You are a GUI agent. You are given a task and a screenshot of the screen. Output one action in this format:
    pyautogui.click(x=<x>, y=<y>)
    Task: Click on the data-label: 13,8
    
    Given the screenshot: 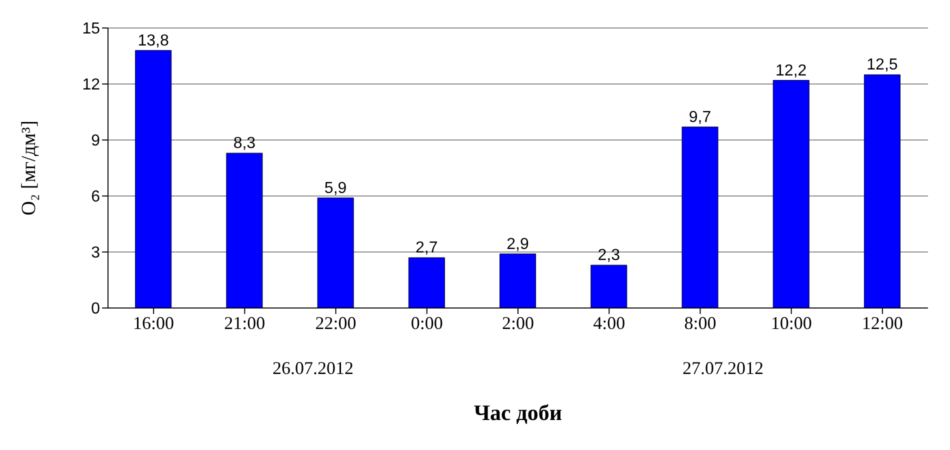 What is the action you would take?
    pyautogui.click(x=154, y=41)
    